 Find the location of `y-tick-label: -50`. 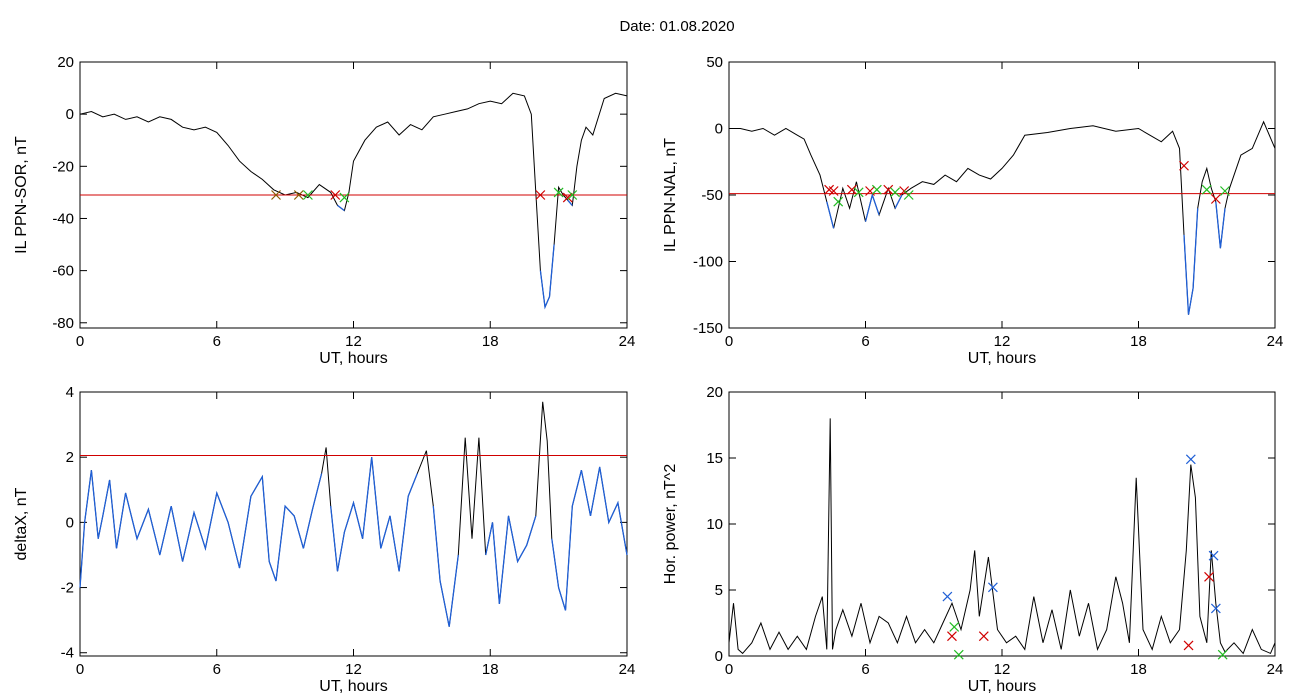

y-tick-label: -50 is located at coordinates (712, 195).